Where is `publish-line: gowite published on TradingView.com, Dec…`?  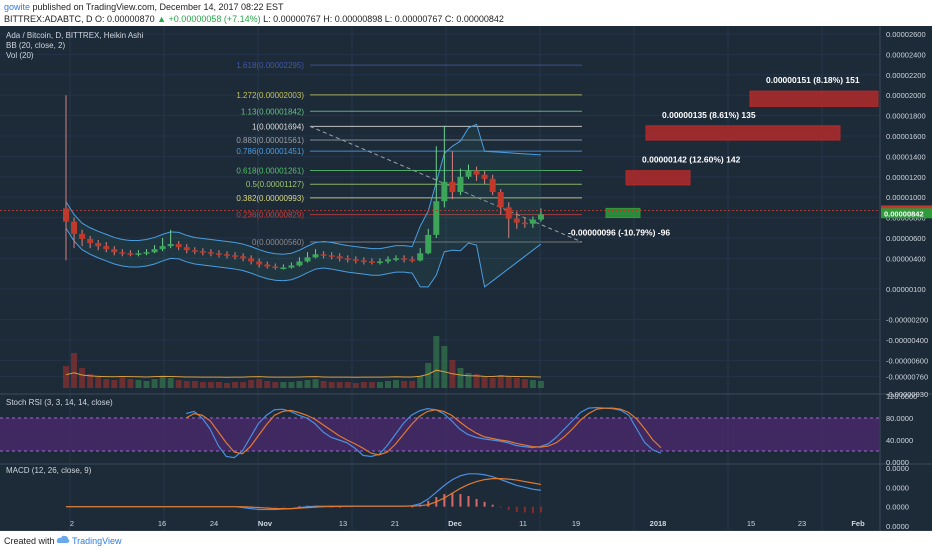
publish-line: gowite published on TradingView.com, Dec… is located at coordinates (144, 7).